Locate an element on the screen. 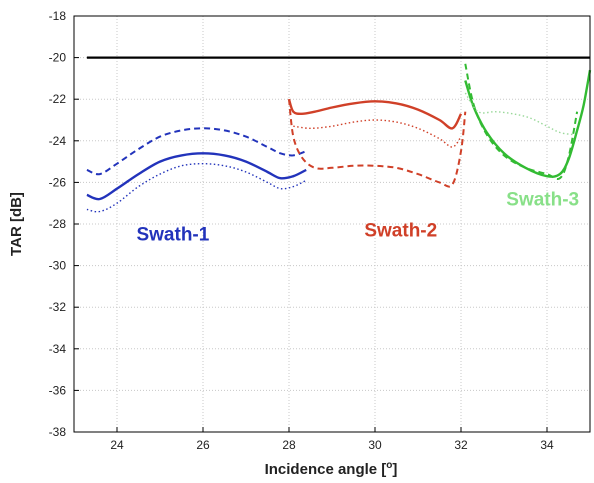 Image resolution: width=594 pixels, height=483 pixels. y-tick-label: -24 is located at coordinates (58, 141).